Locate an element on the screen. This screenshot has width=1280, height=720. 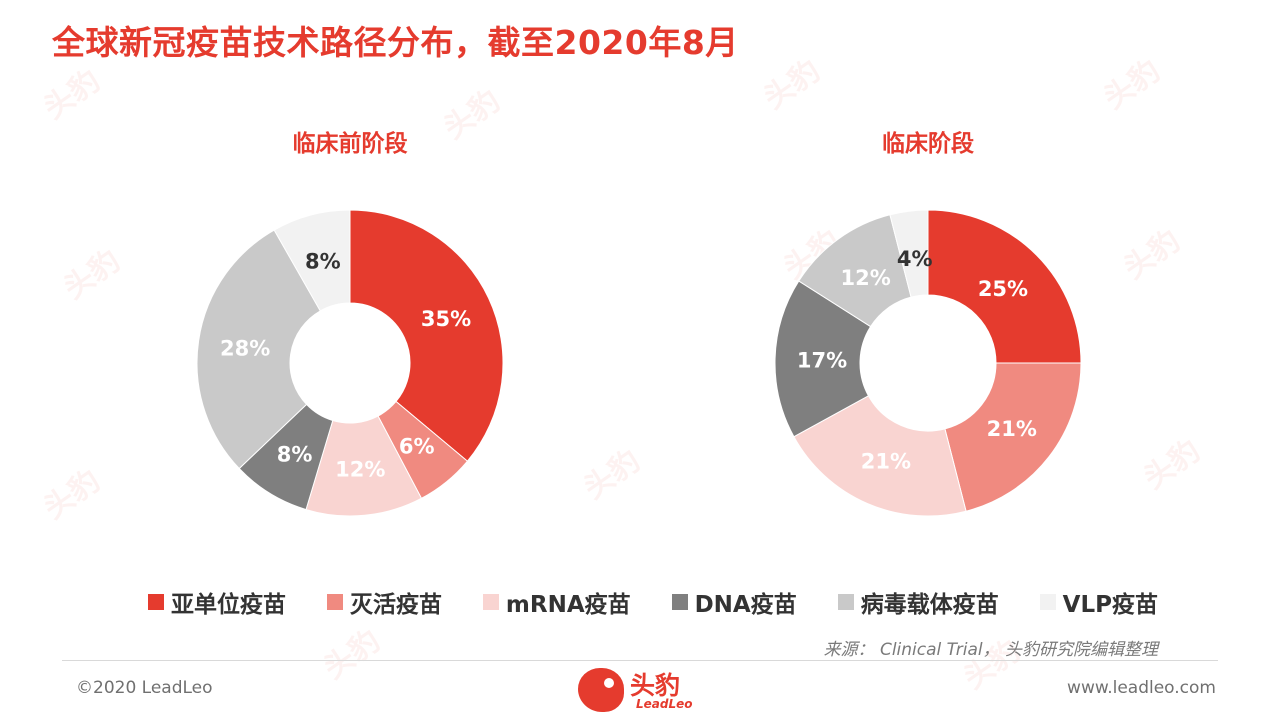
data-label: 4% is located at coordinates (915, 259).